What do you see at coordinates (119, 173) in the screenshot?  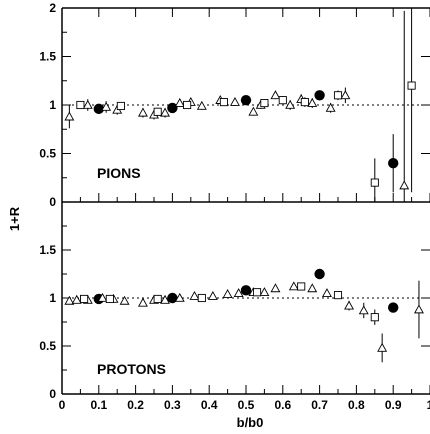 I see `panel-label: PIONS` at bounding box center [119, 173].